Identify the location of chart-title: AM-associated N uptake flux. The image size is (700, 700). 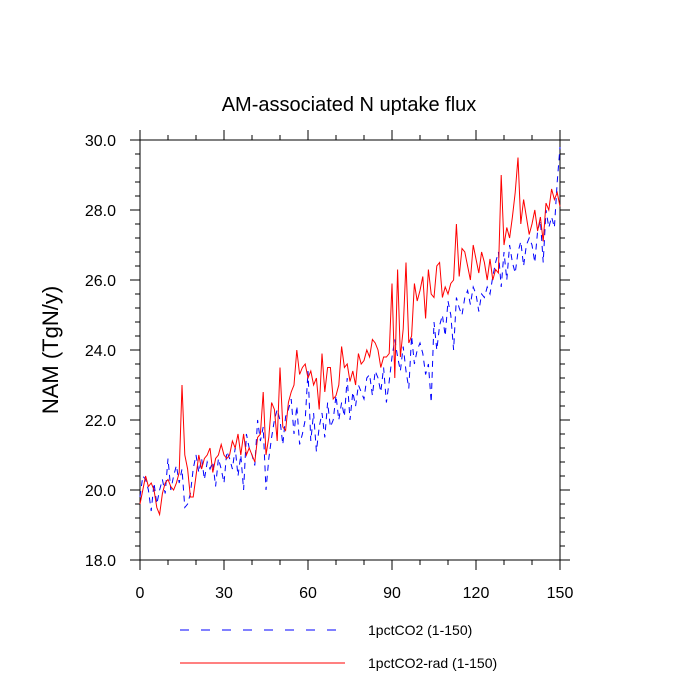
(349, 105).